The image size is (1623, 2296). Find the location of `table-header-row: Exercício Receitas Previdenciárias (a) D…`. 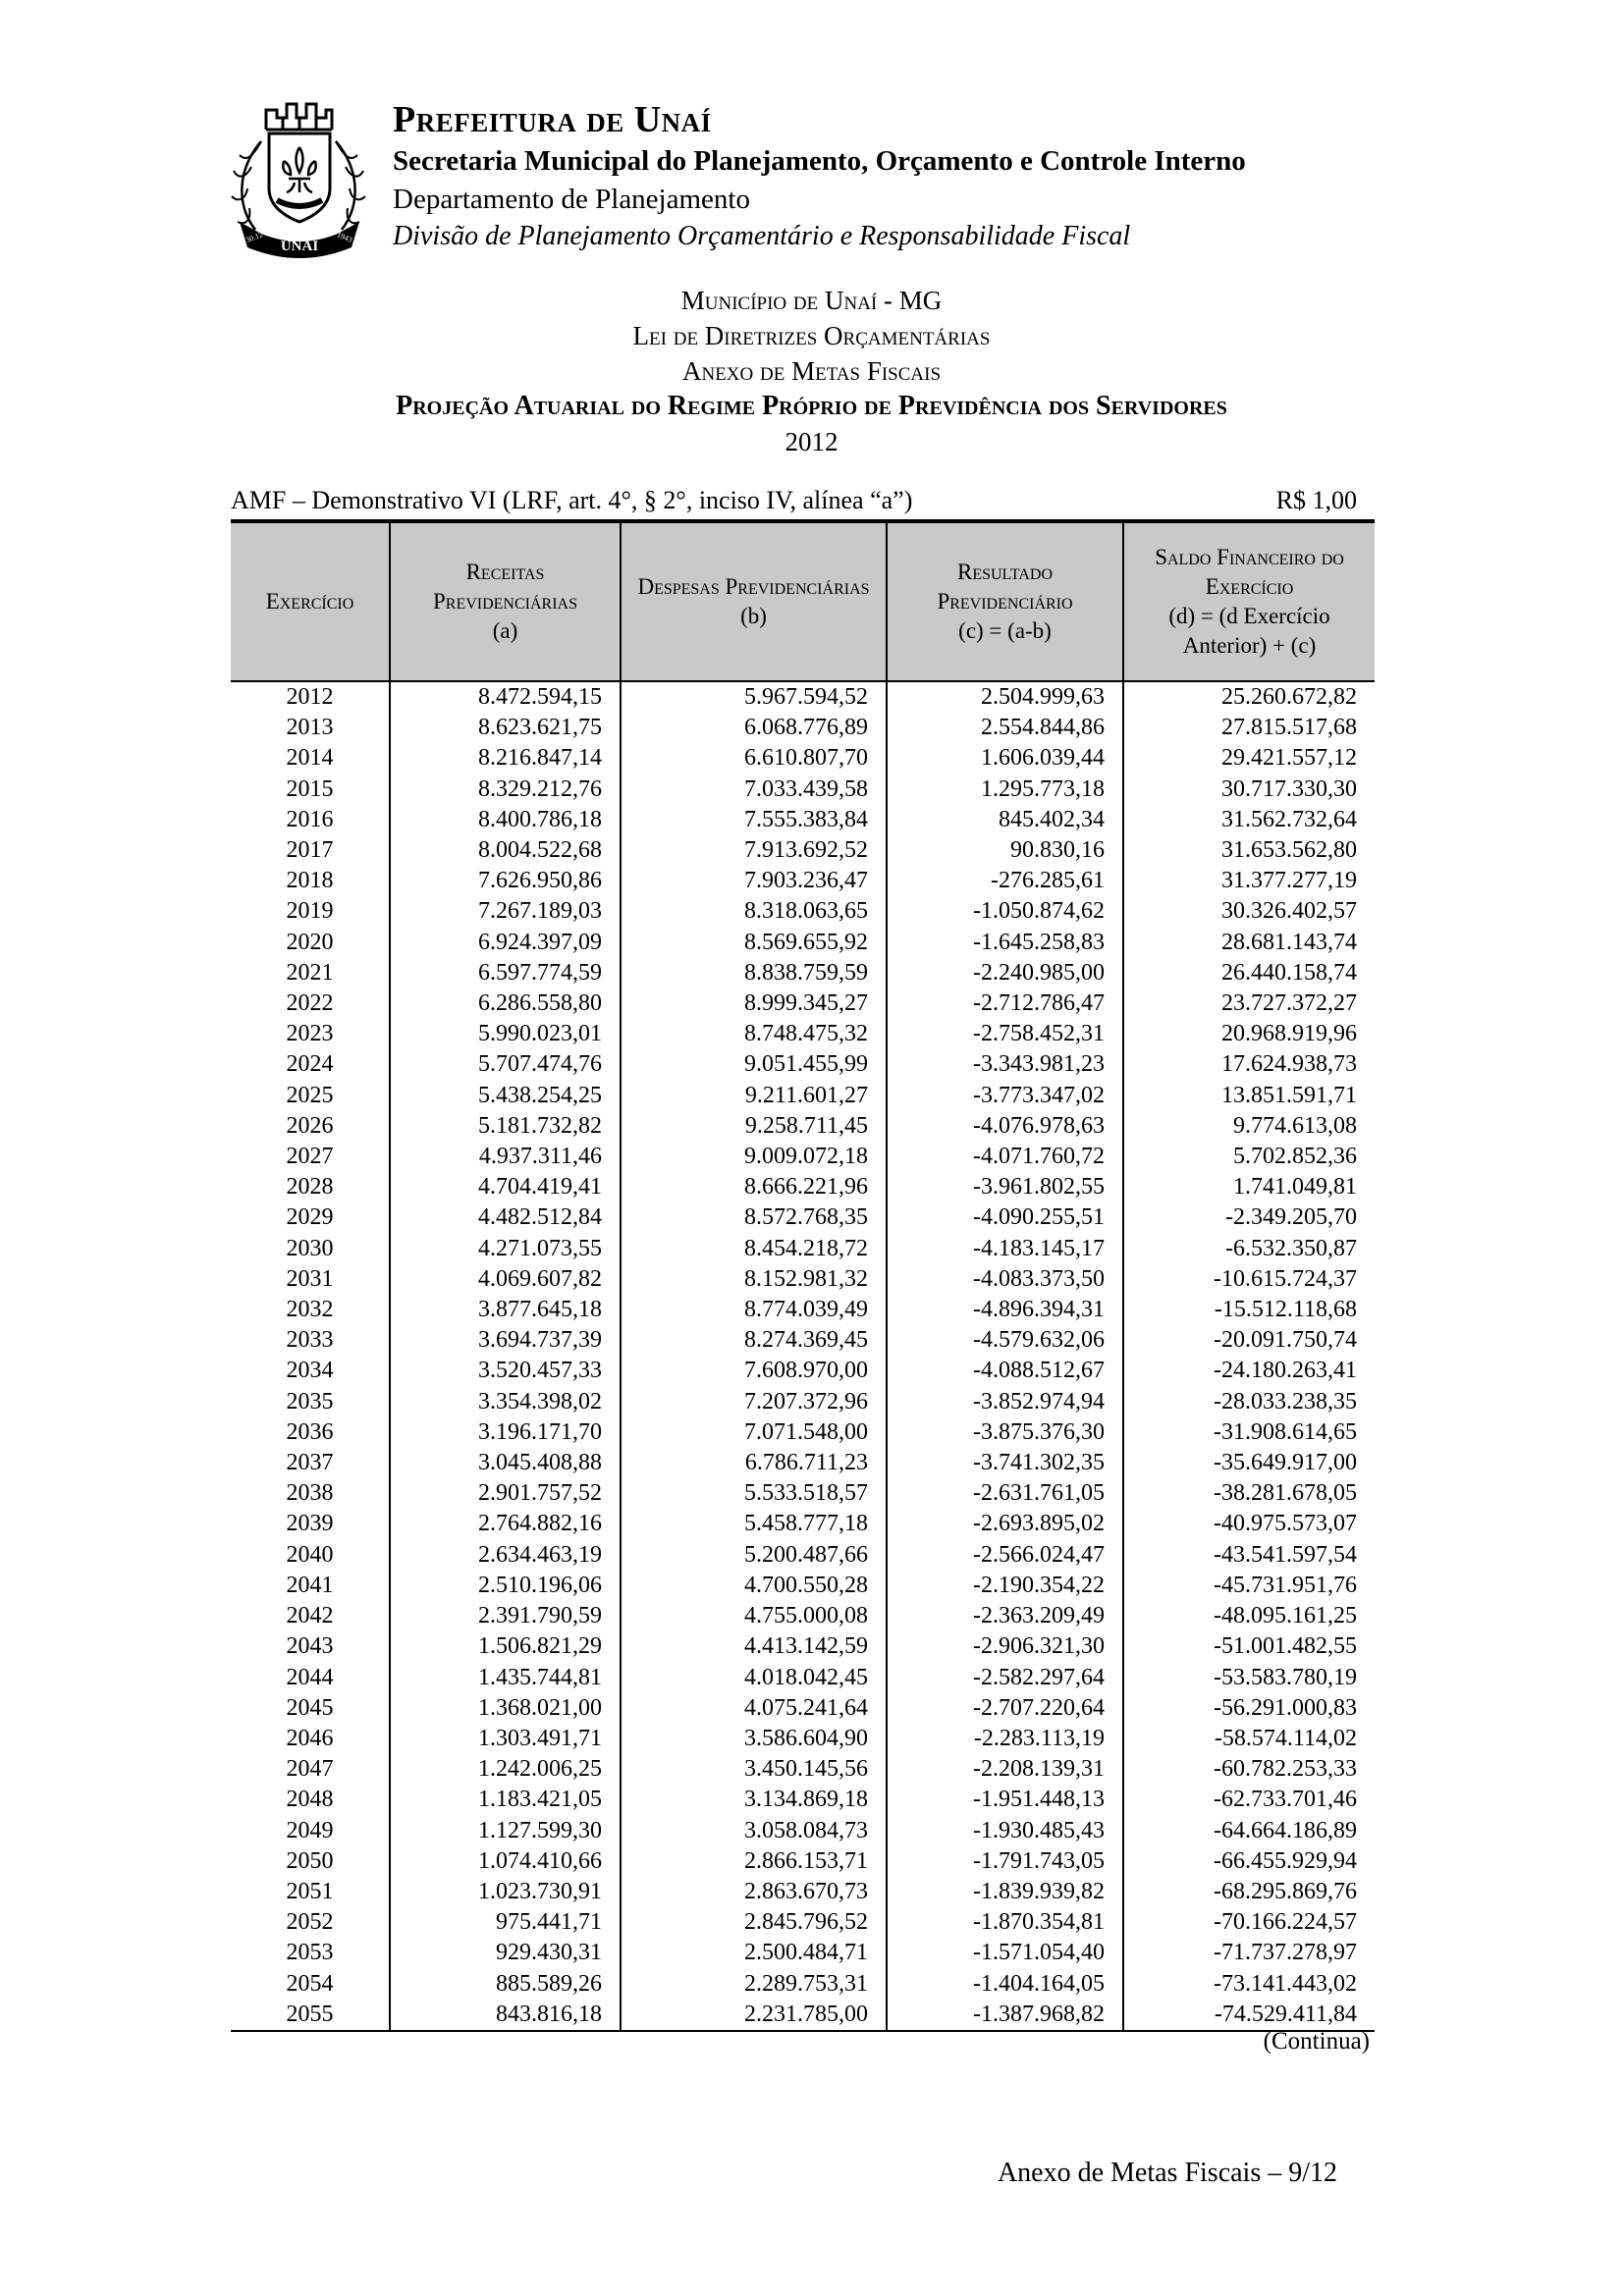

table-header-row: Exercício Receitas Previdenciárias (a) D… is located at coordinates (803, 602).